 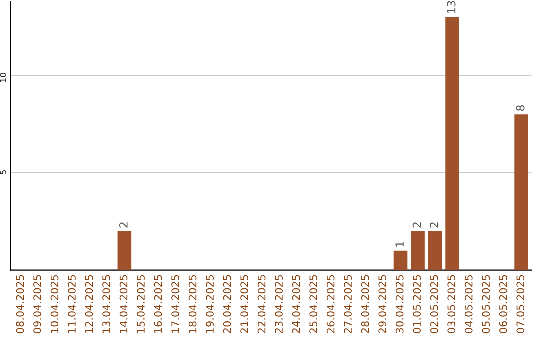 I want to click on x-tick-label: 27.04.2025, so click(x=348, y=304).